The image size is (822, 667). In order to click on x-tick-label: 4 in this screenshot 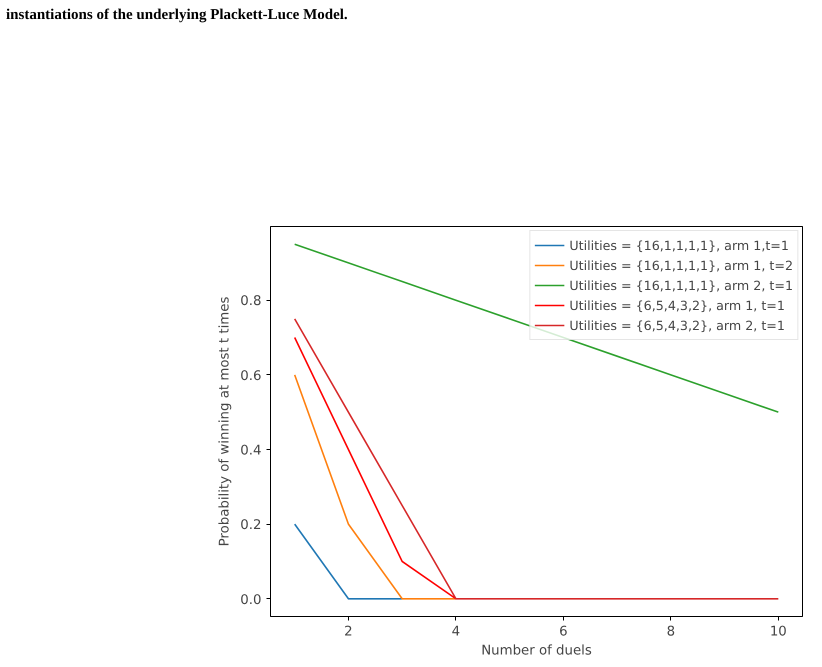, I will do `click(456, 632)`.